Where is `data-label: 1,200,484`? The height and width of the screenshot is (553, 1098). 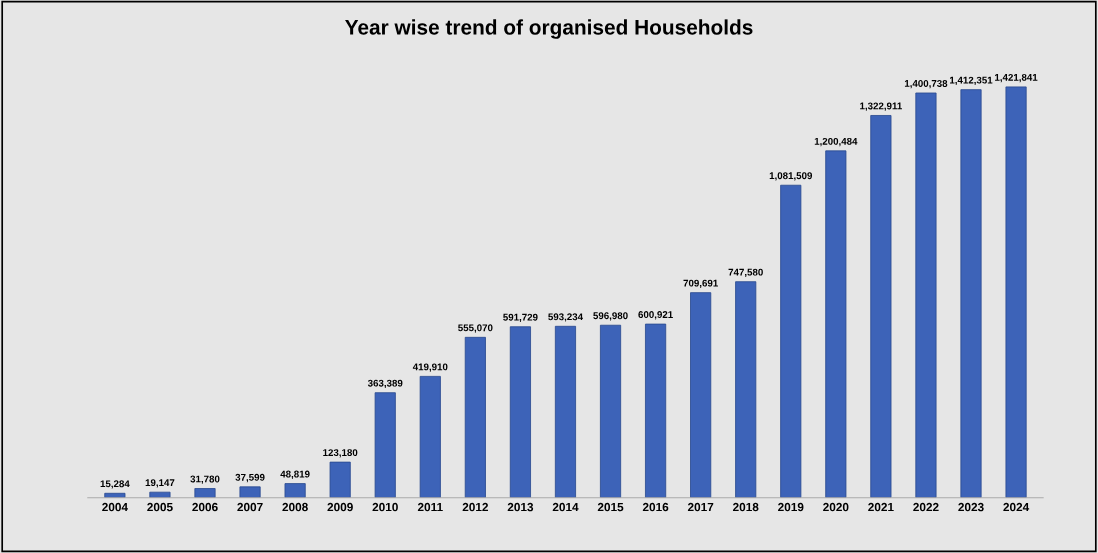
data-label: 1,200,484 is located at coordinates (836, 142).